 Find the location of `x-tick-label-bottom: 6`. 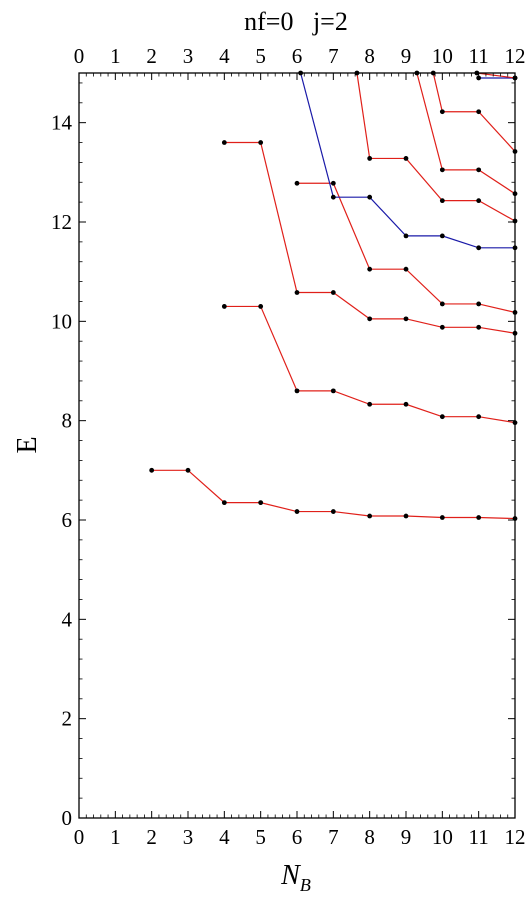

x-tick-label-bottom: 6 is located at coordinates (297, 837).